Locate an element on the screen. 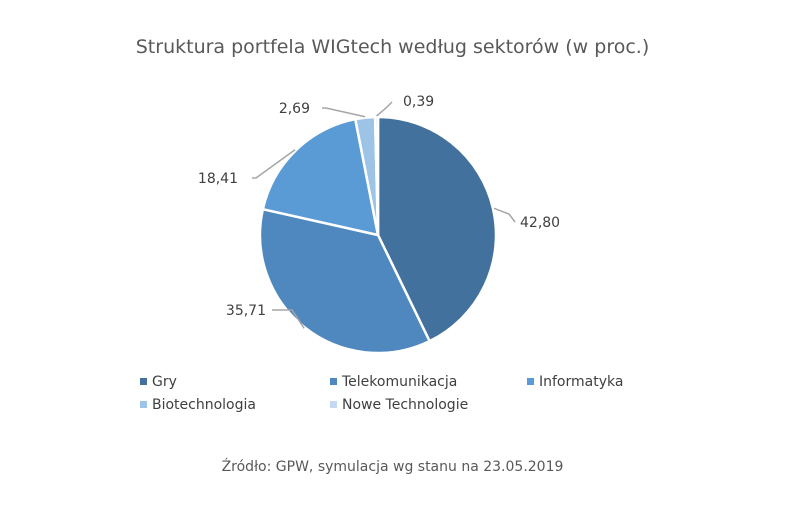 This screenshot has width=785, height=506. legend-label-nowe-technologie: Nowe Technologie is located at coordinates (405, 404).